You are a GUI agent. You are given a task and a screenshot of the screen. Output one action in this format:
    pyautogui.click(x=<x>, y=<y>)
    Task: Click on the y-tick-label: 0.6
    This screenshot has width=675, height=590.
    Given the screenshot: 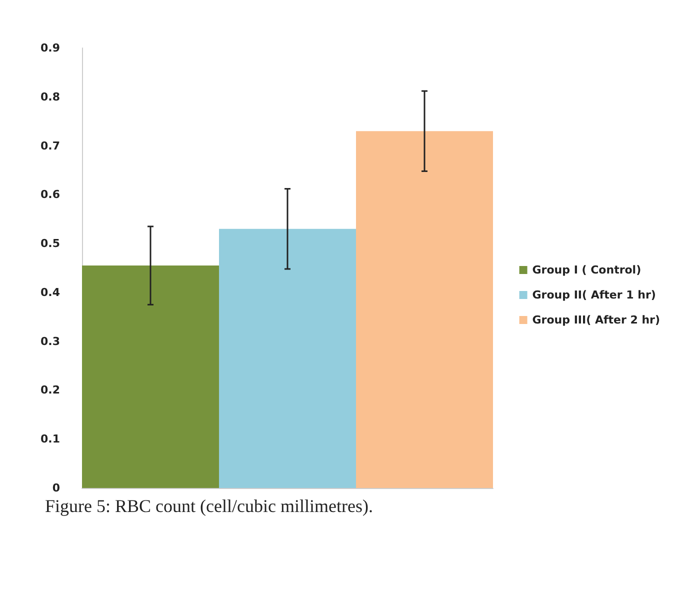 What is the action you would take?
    pyautogui.click(x=50, y=195)
    